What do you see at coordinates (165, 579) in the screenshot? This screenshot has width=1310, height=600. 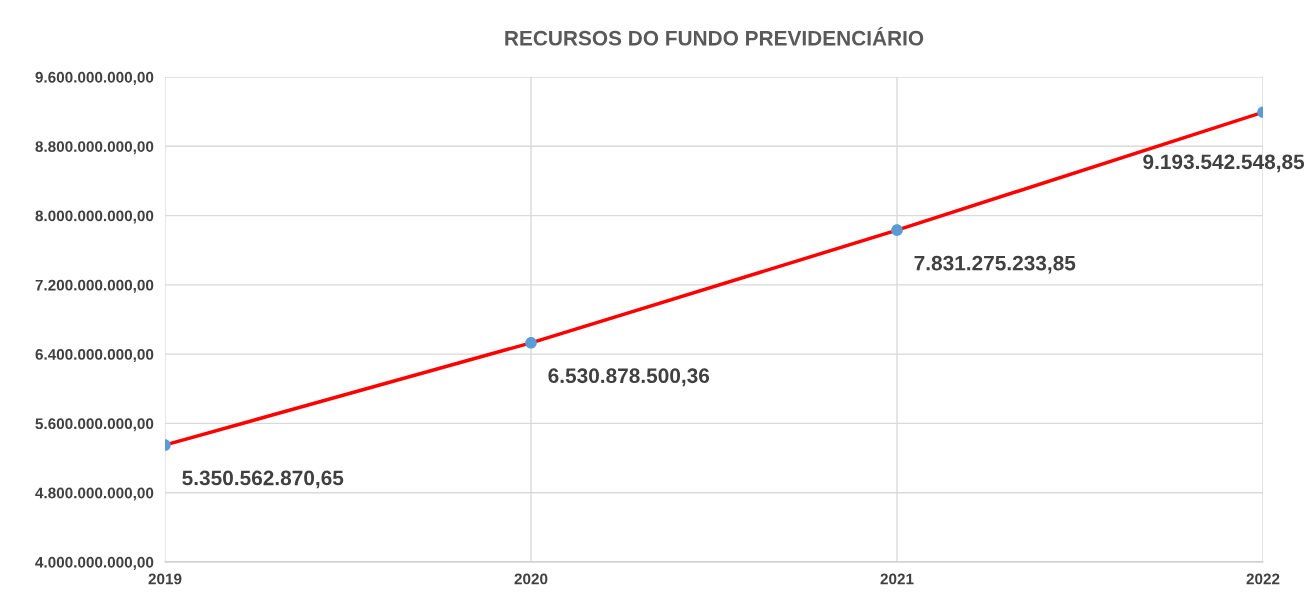 I see `x-tick-label: 2019` at bounding box center [165, 579].